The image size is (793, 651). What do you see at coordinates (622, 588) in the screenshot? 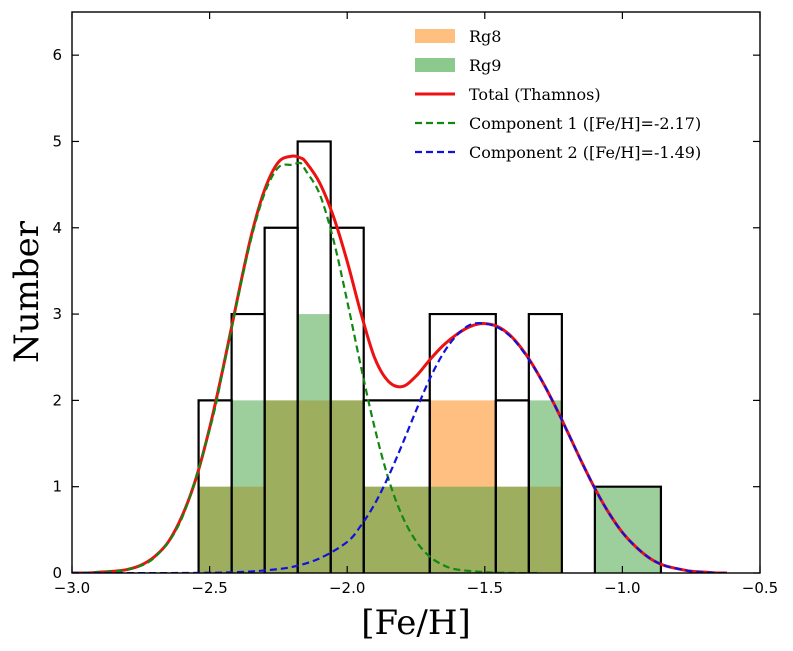
I see `x-tick-label-4: −1.0` at bounding box center [622, 588].